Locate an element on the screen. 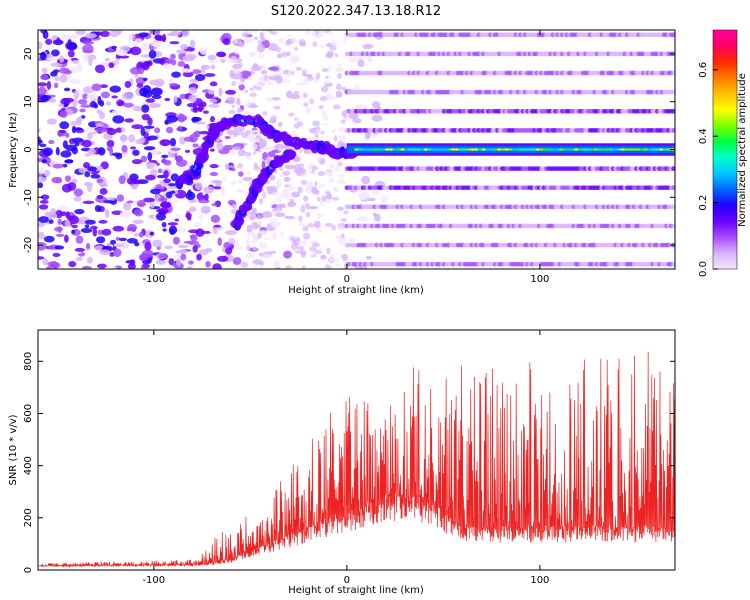  heatmap-y-tick-label: 10 is located at coordinates (28, 101).